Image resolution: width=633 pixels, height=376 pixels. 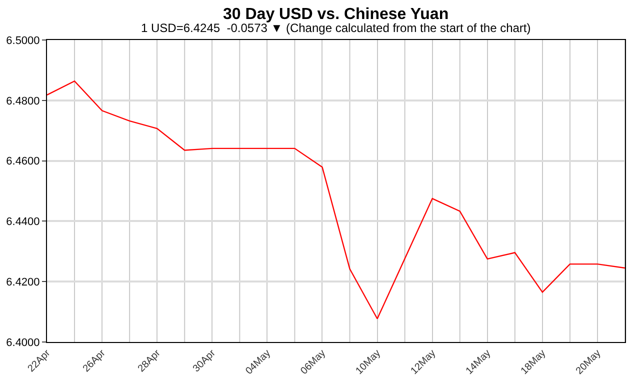 What do you see at coordinates (336, 28) in the screenshot?
I see `chart-subtitle: 1 USD=6.4245 -0.0573 ▼ (Change calculated from the start of the chart)` at bounding box center [336, 28].